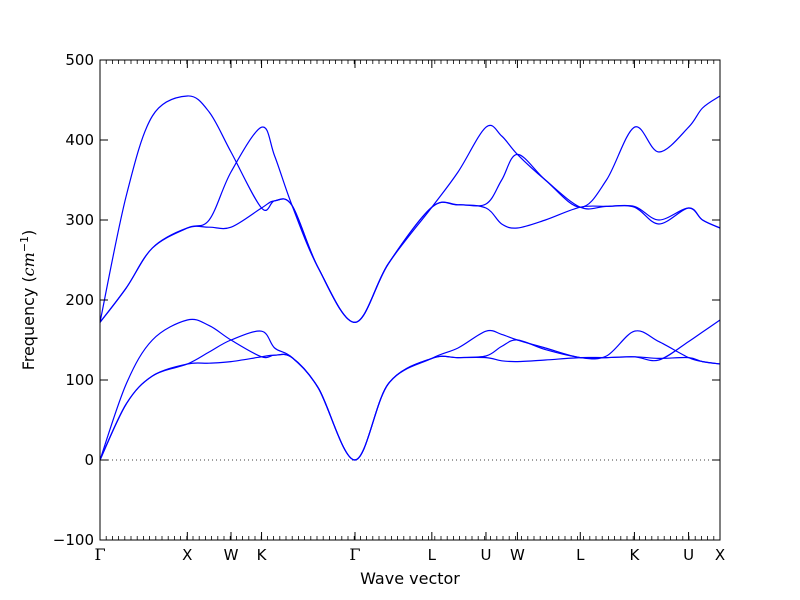  I want to click on y-axis-title-prefix: Frequency (, so click(28, 323).